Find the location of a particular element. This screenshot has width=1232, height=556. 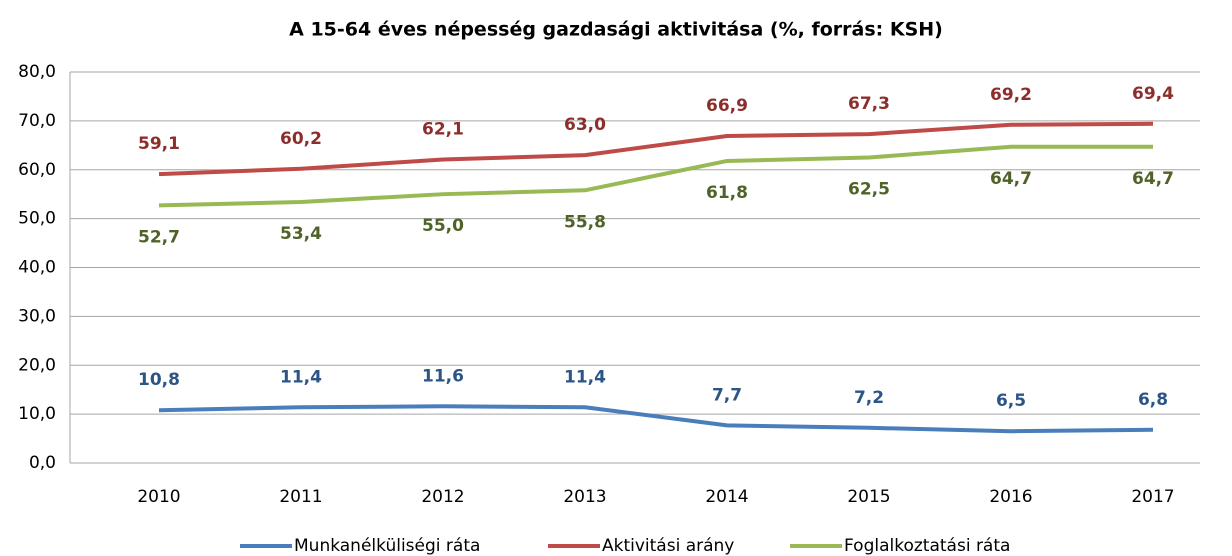

data-label: 7,2 is located at coordinates (869, 398).